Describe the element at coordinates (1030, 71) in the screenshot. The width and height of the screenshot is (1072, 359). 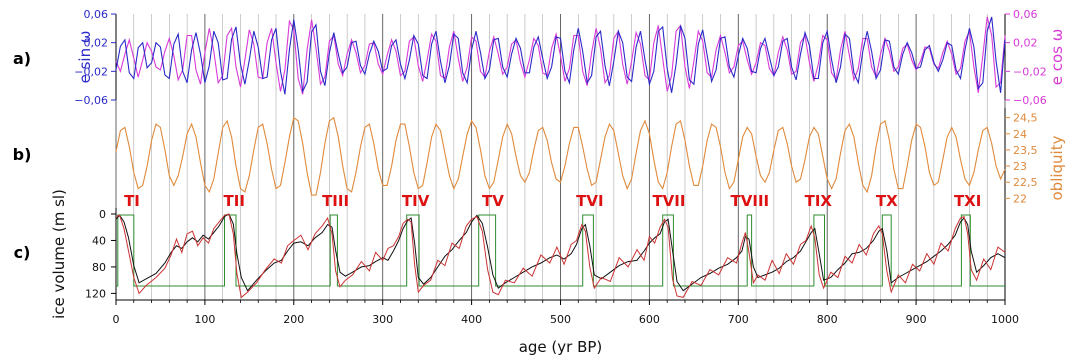
I see `ecosw-tick-label: −0,02` at that location.